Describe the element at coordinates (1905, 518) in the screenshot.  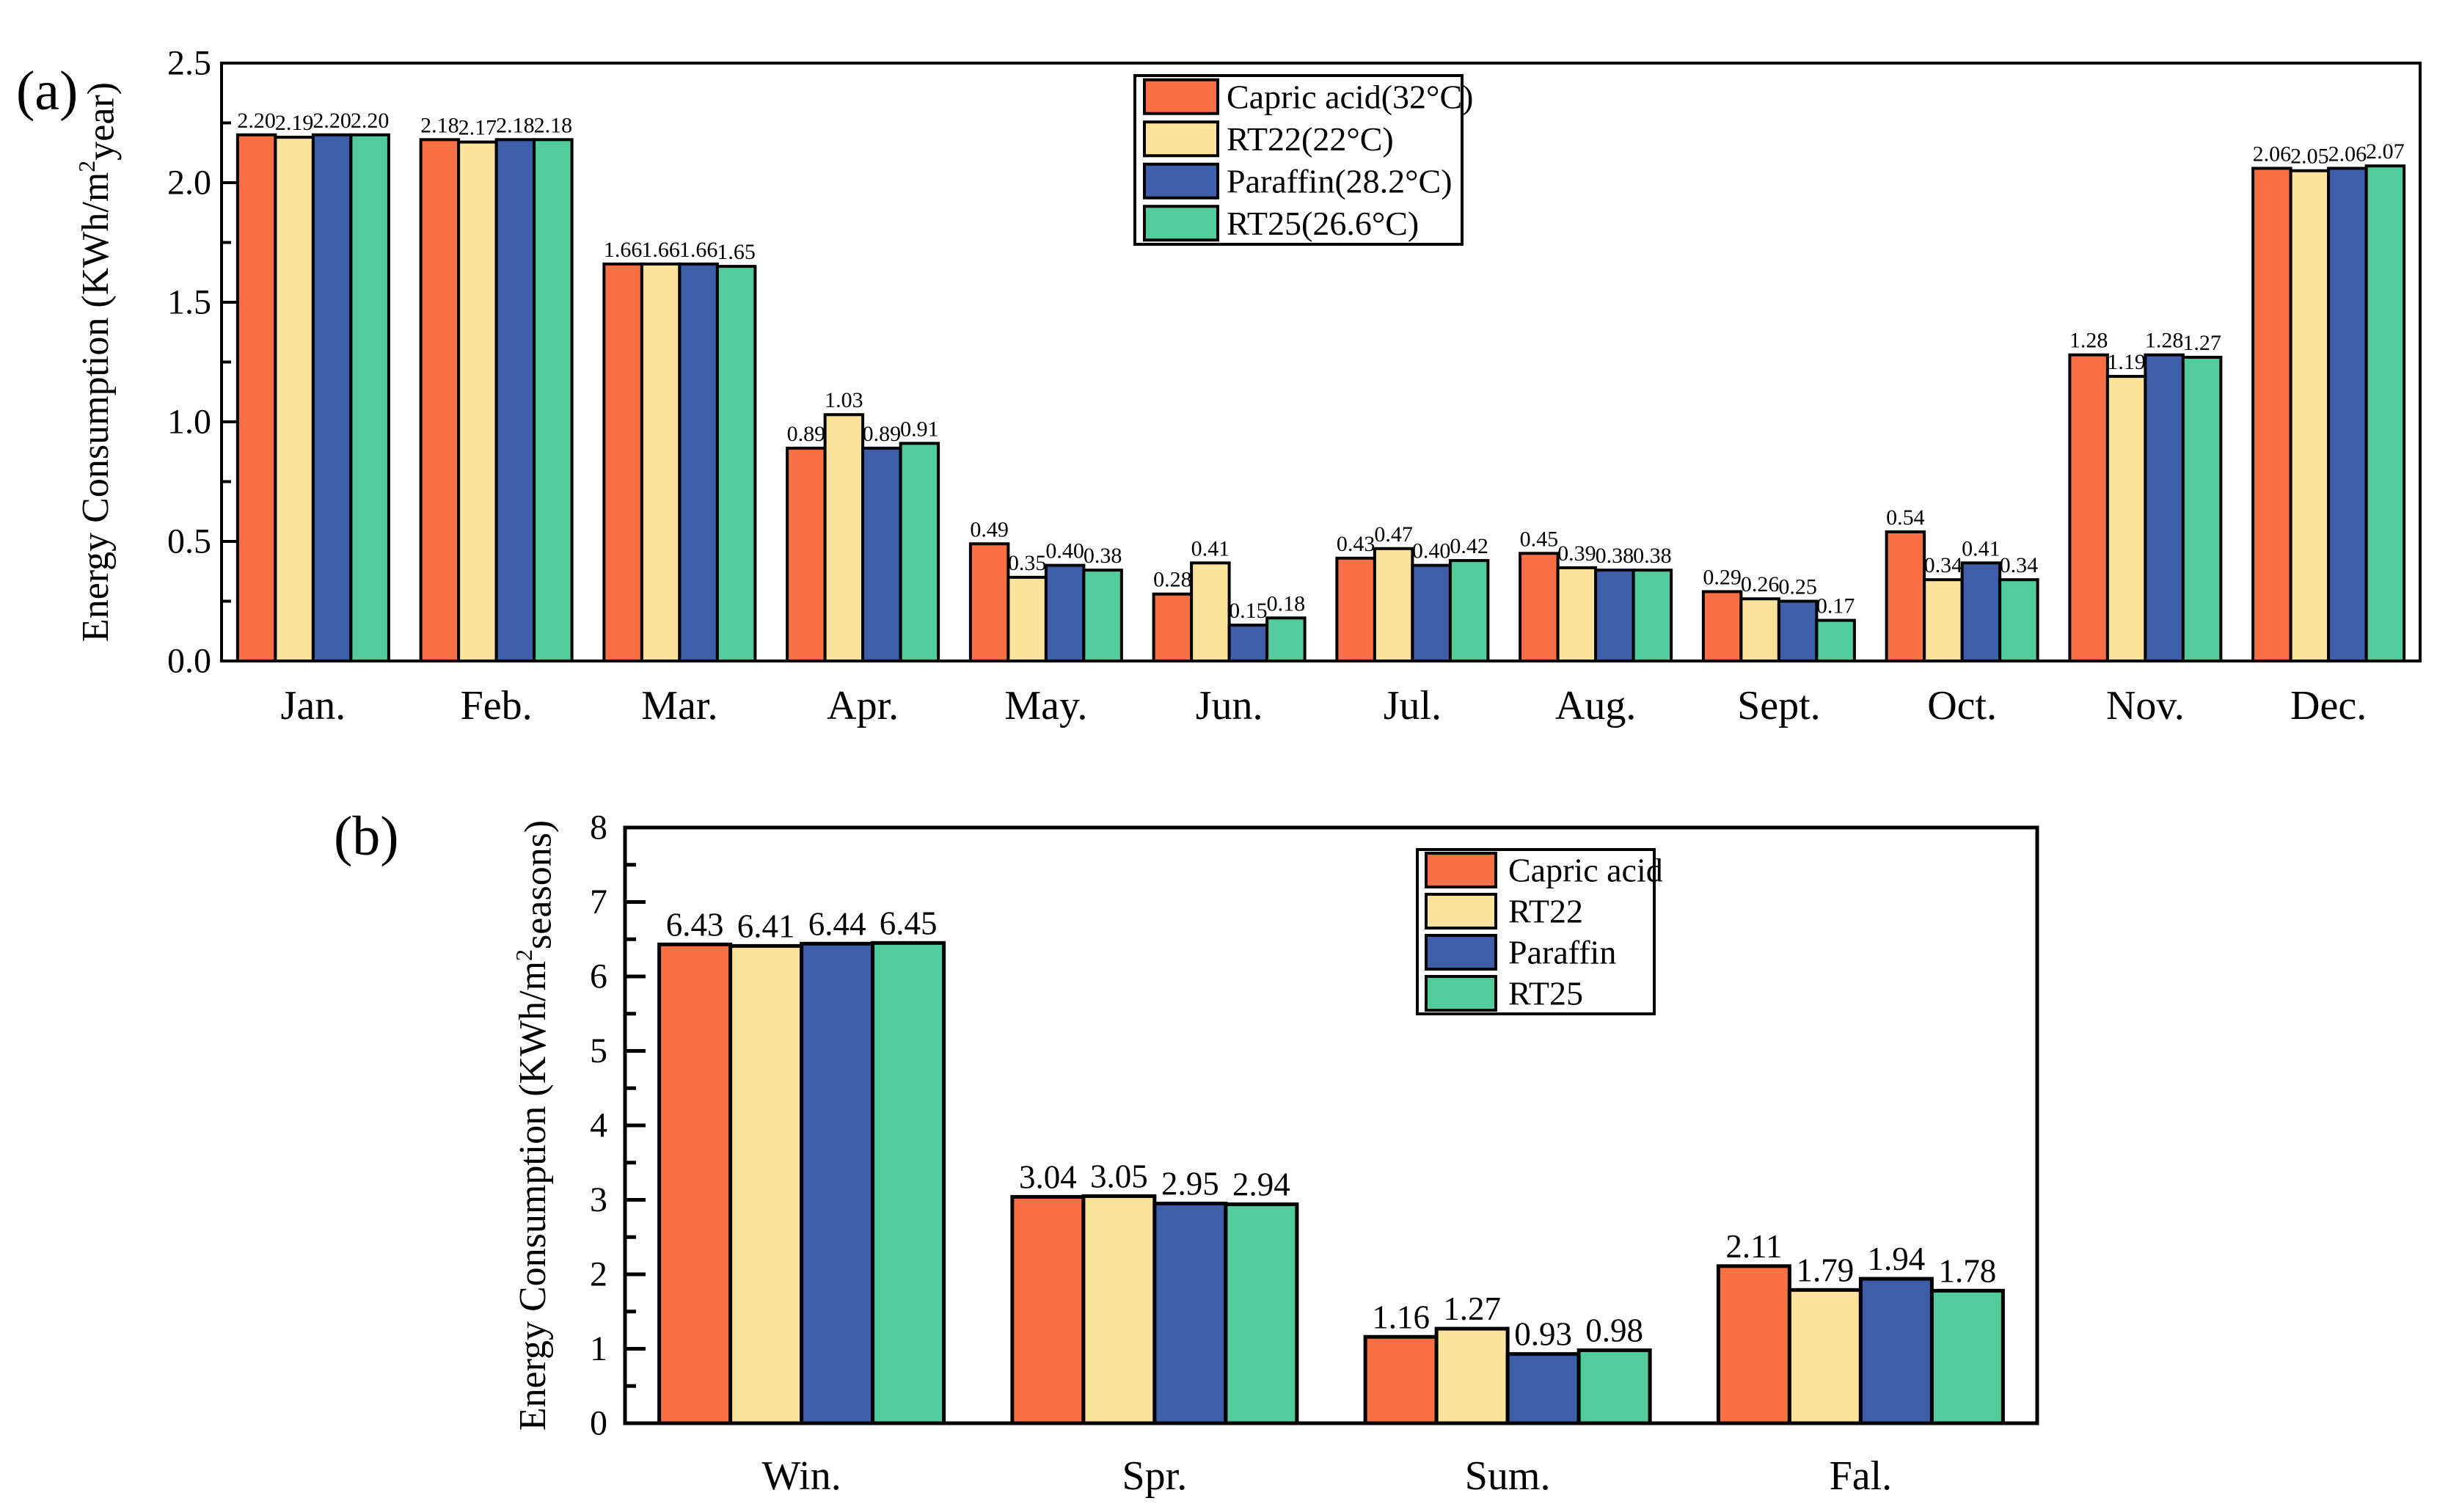
I see `bar-value-label: 0.54` at that location.